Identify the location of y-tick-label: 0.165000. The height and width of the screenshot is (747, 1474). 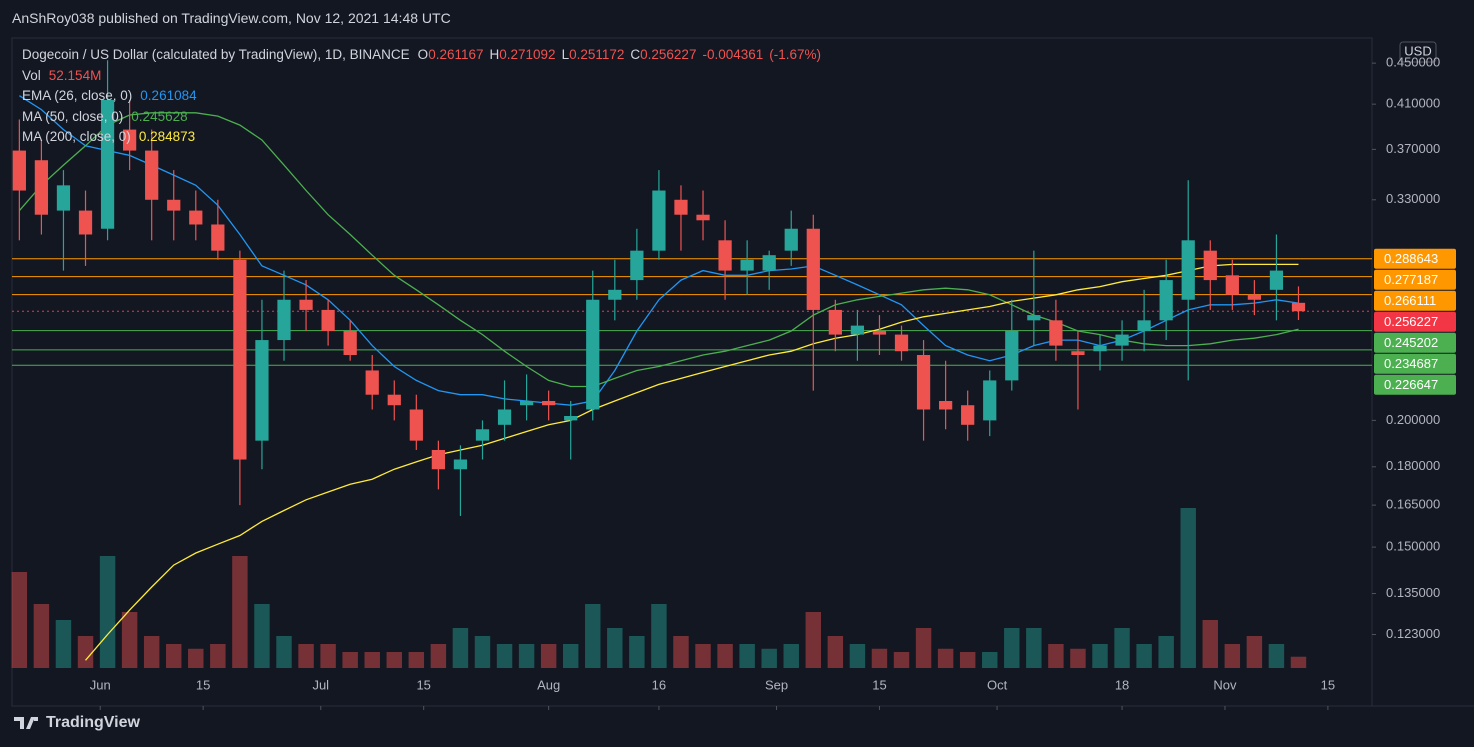
(1413, 504).